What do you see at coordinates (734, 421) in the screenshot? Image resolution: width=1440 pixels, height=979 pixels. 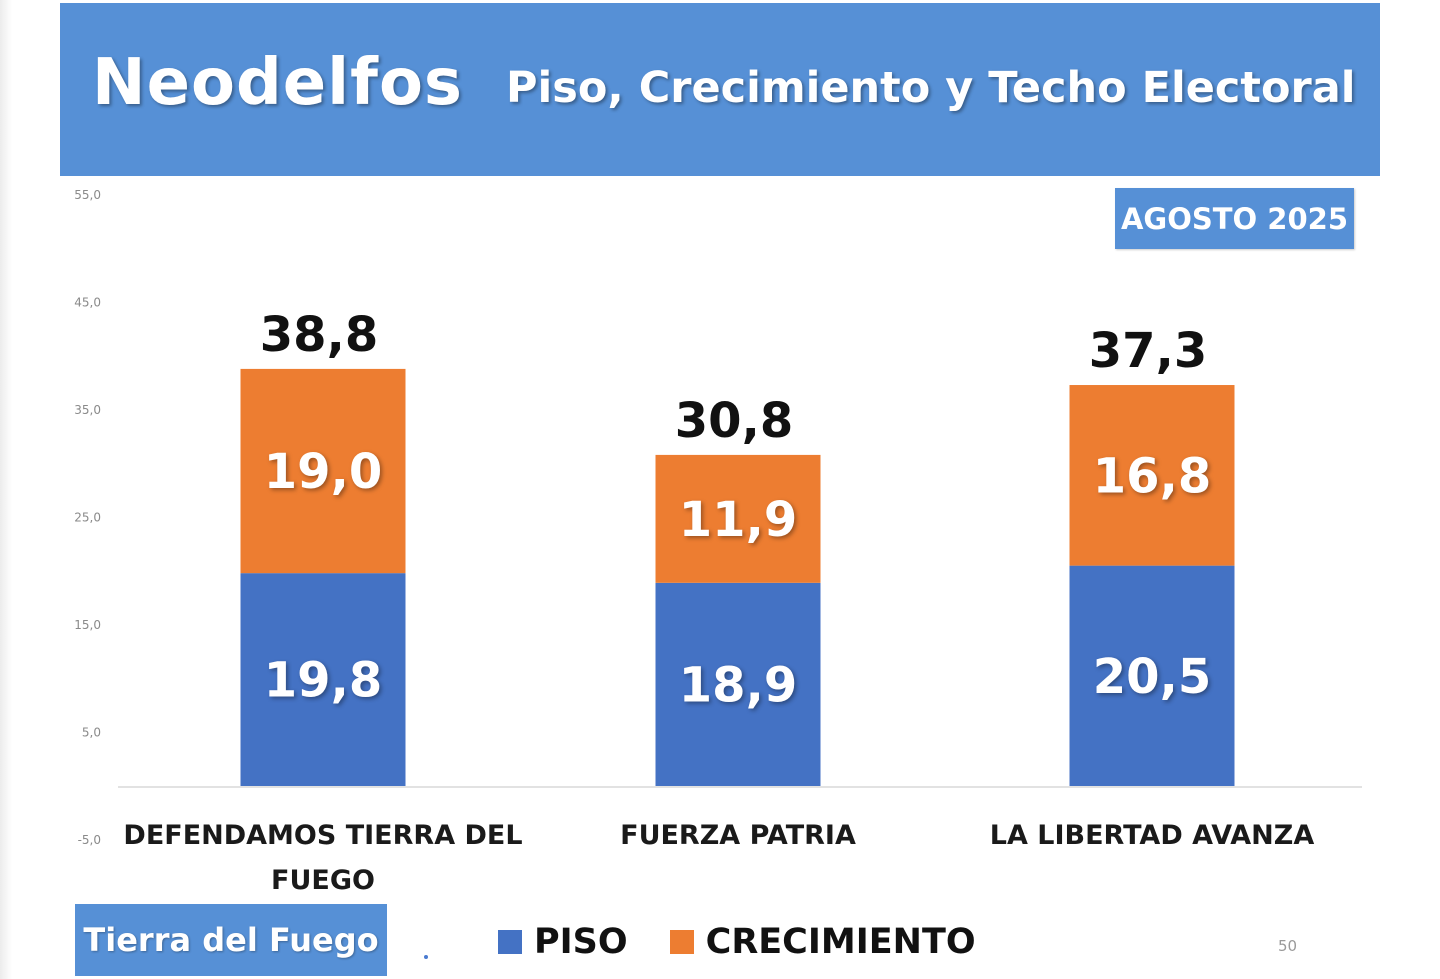 I see `bar-total-label: 30,8` at bounding box center [734, 421].